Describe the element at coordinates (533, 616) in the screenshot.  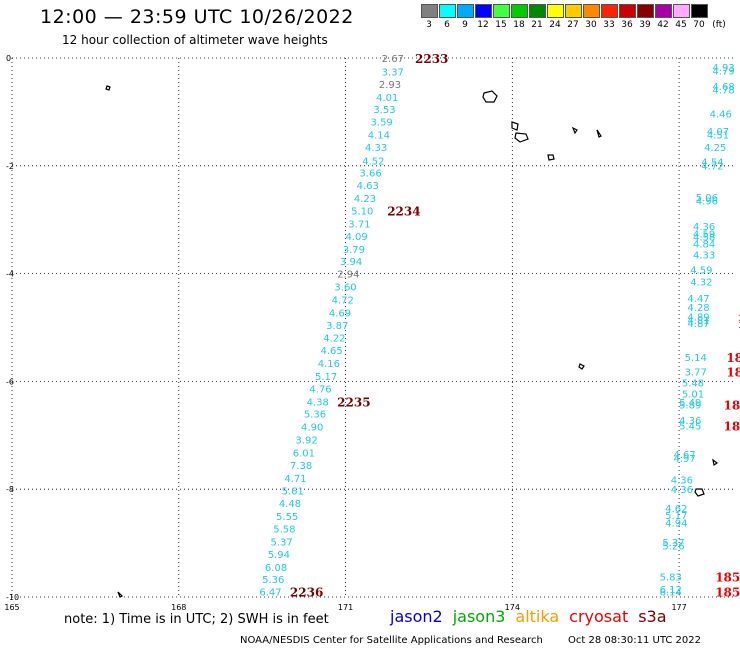
I see `satellite-legend: jason2 jason3 altika cryosat s3a` at that location.